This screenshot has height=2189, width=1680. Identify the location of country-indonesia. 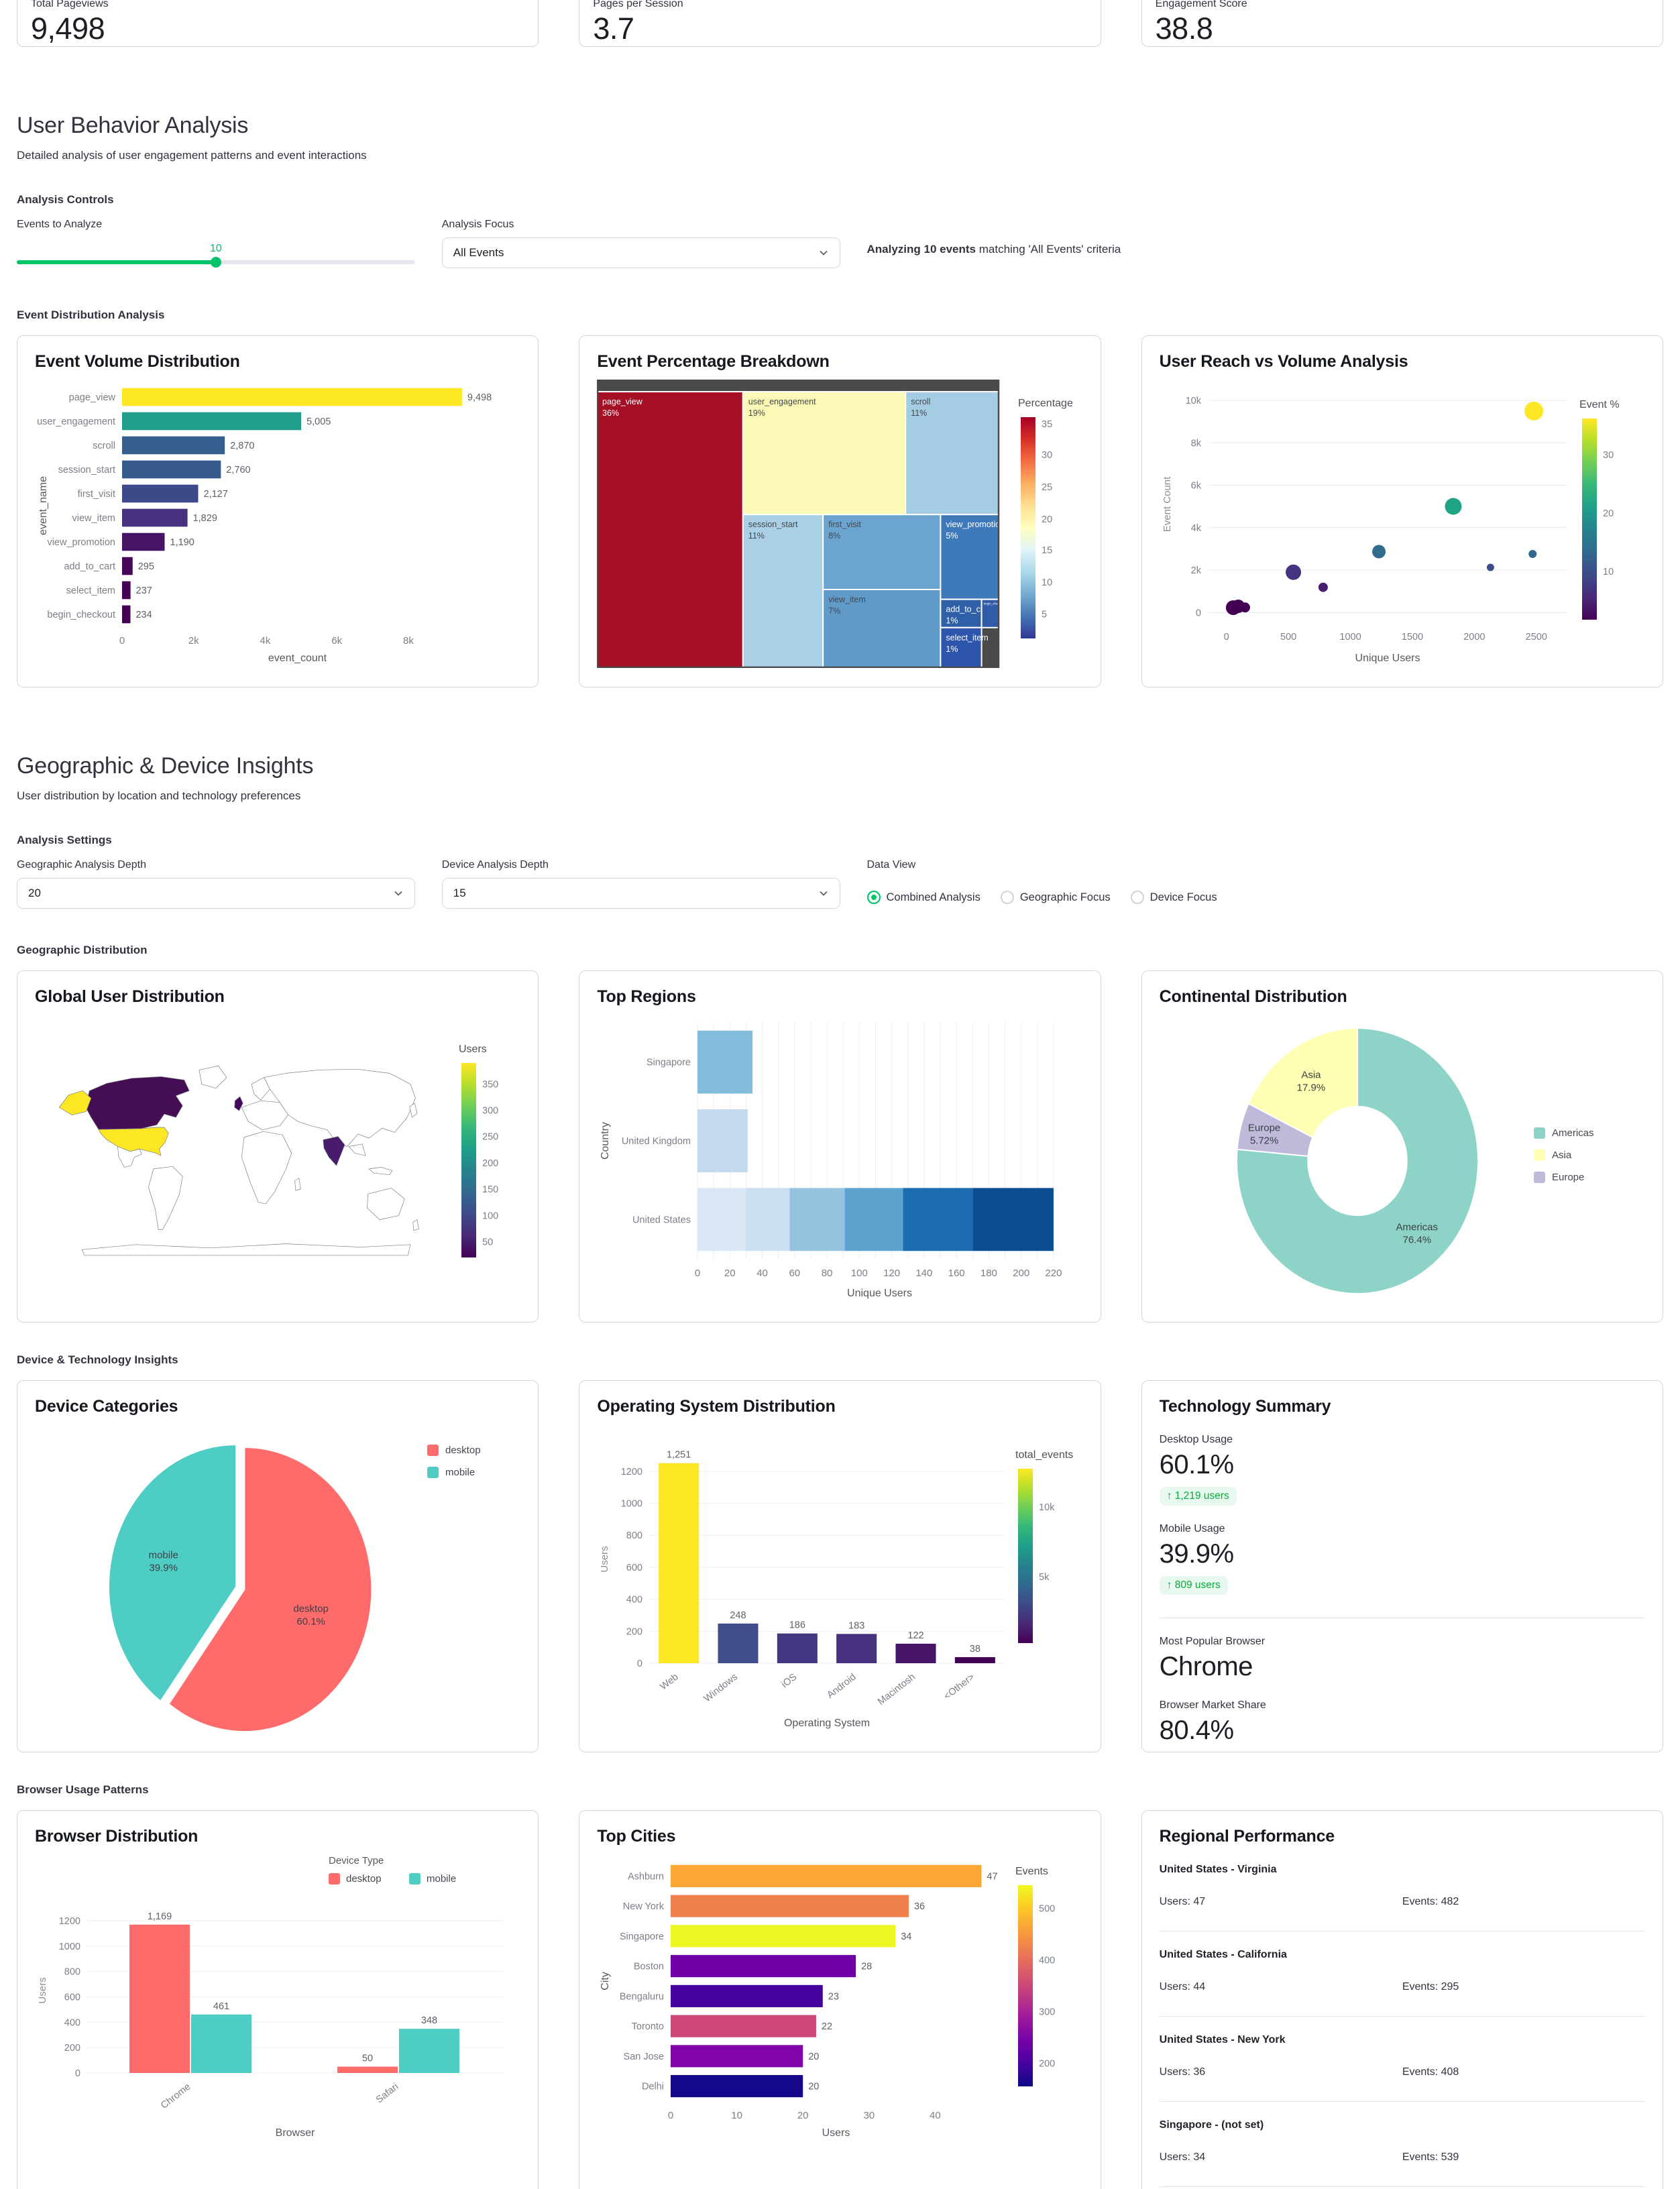
(380, 1171).